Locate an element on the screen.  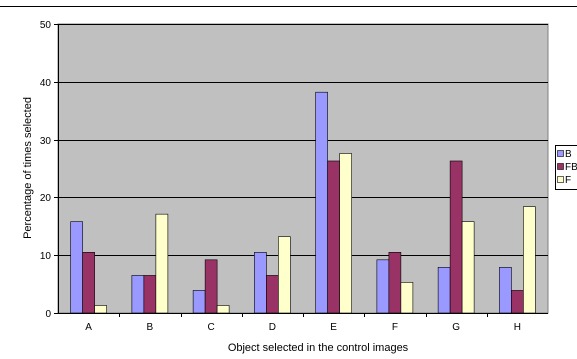
y-tick-label: 40 is located at coordinates (46, 83).